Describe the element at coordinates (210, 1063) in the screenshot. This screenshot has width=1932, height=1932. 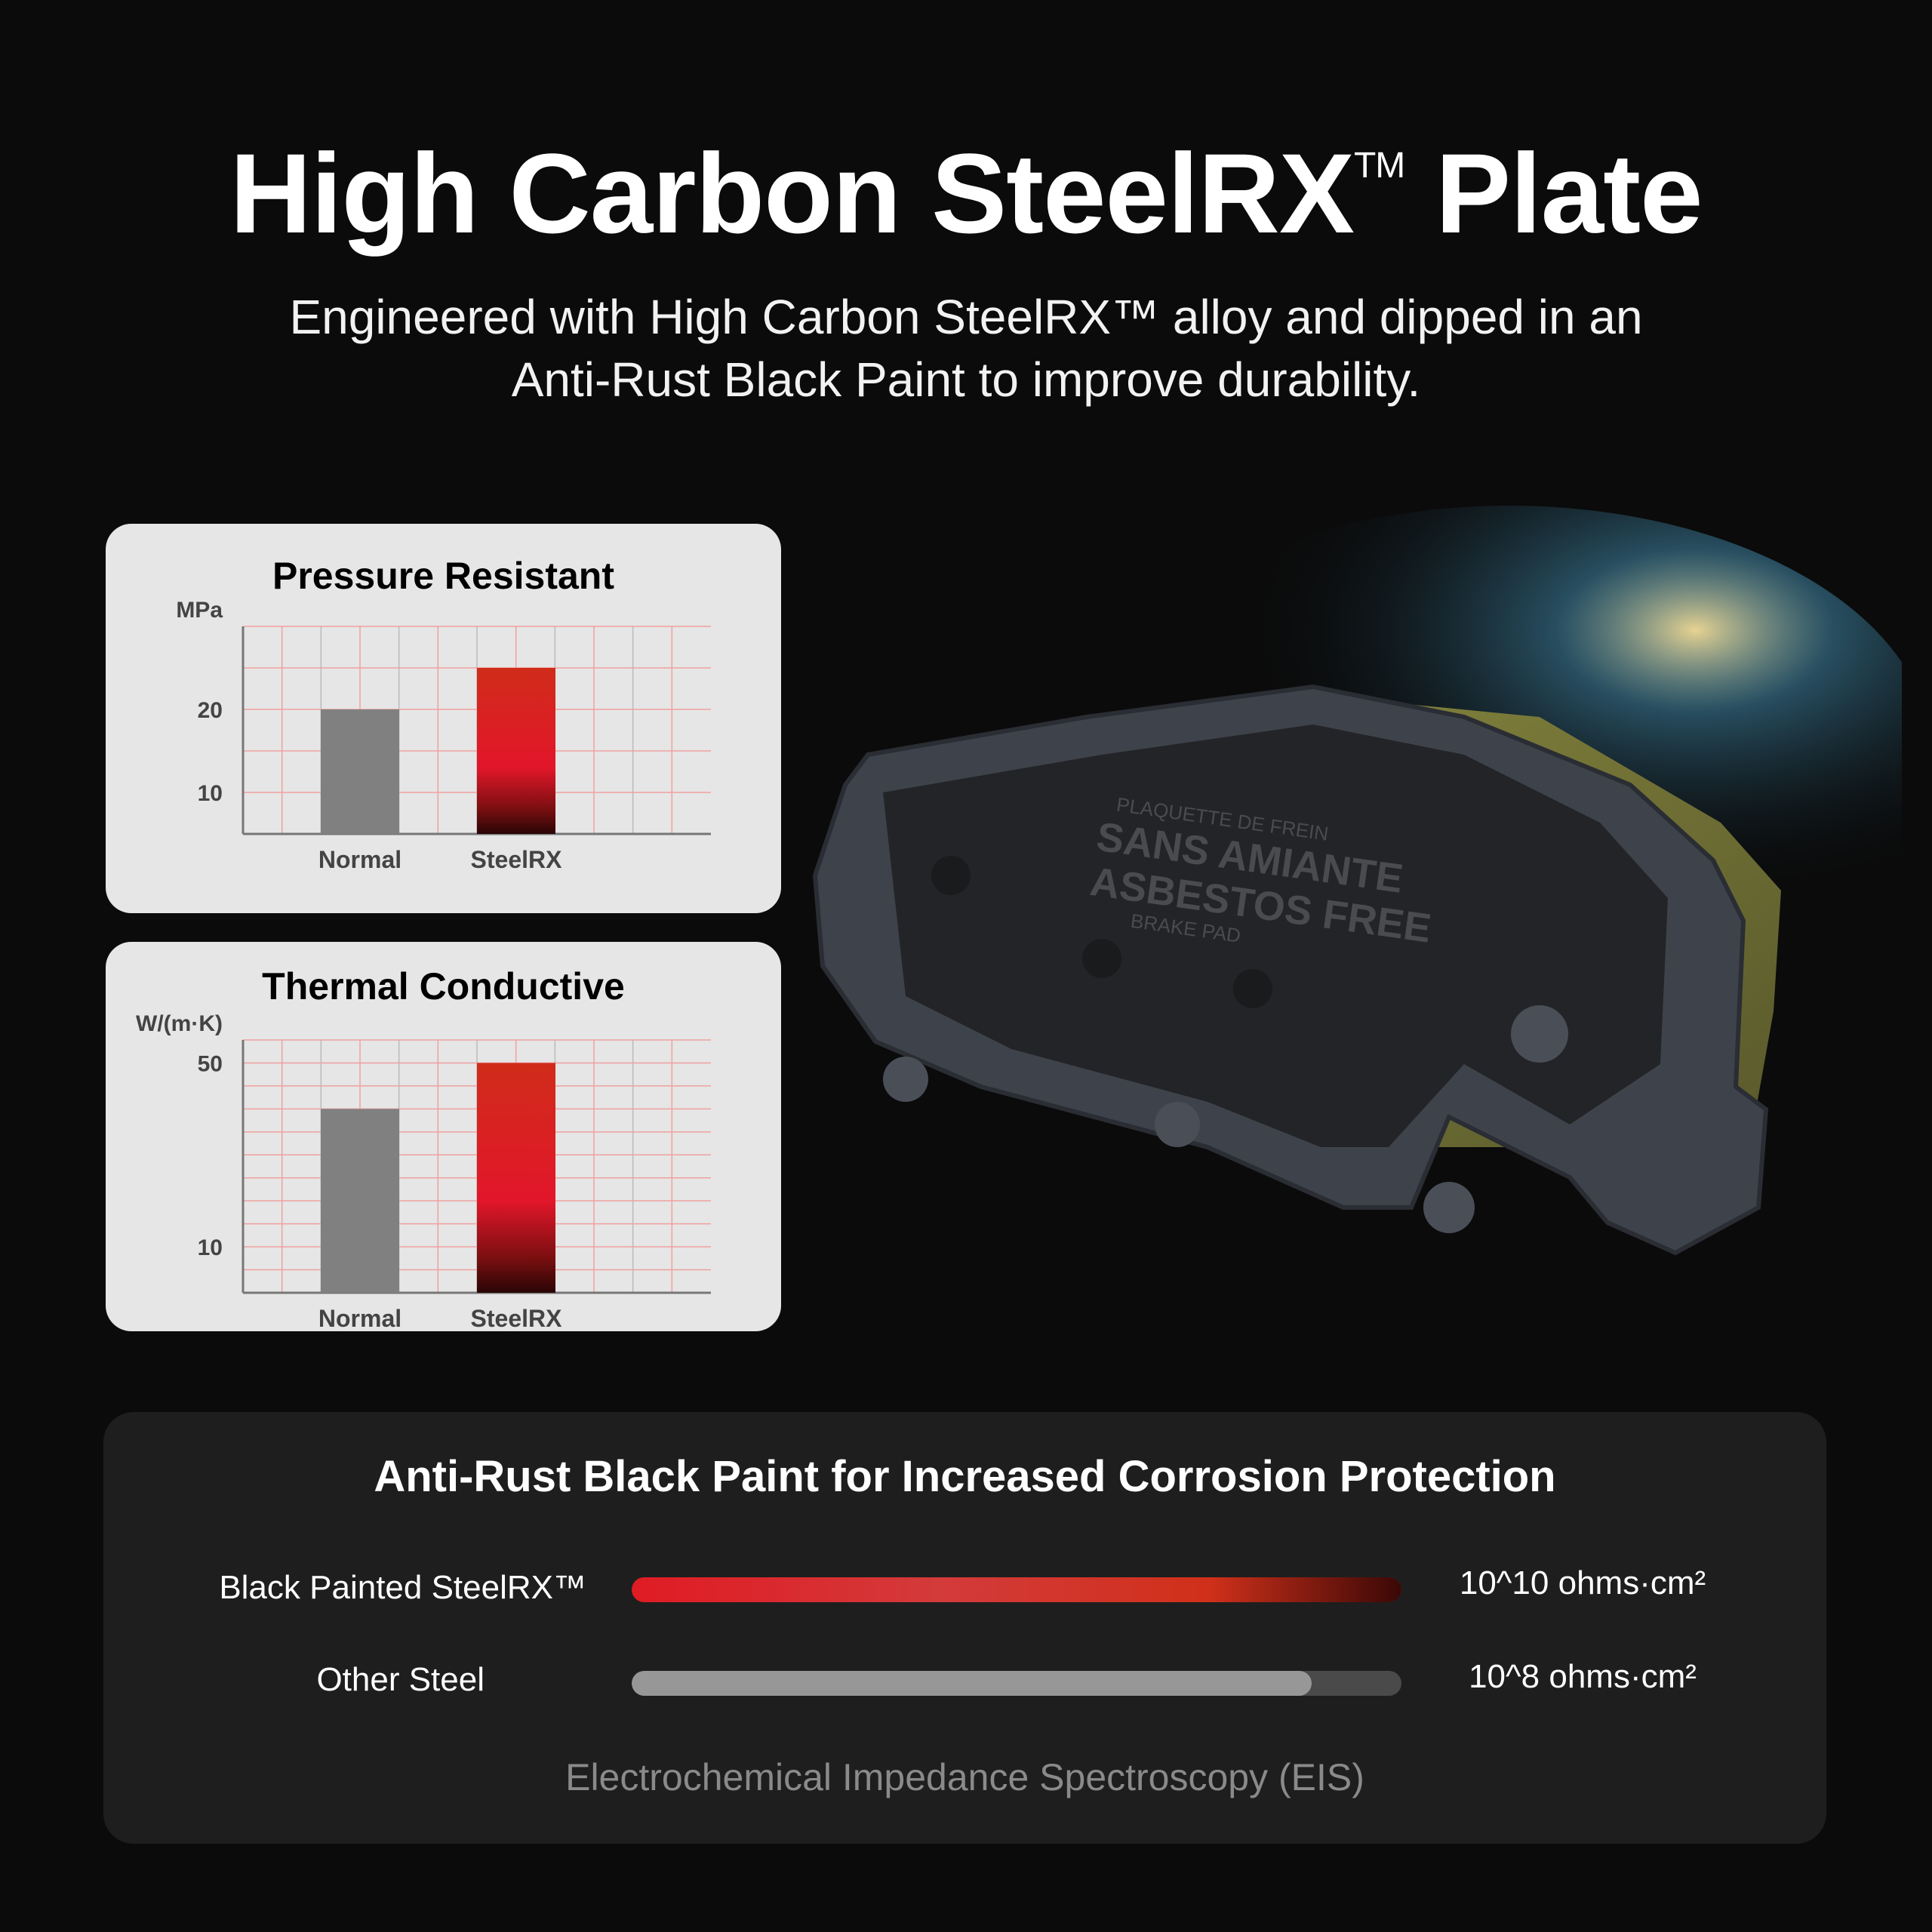
I see `y-tick-label: 50` at that location.